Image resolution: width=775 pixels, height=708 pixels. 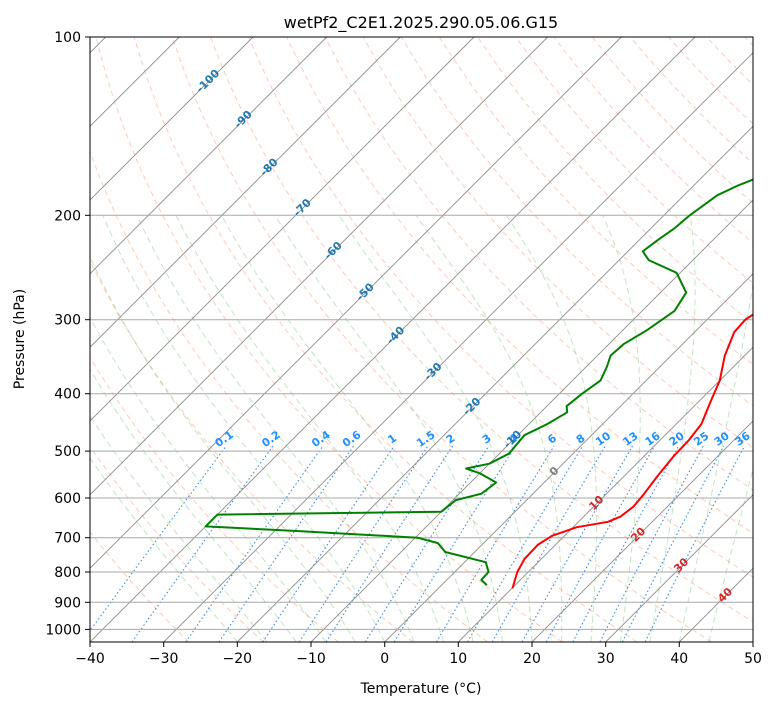 What do you see at coordinates (67, 603) in the screenshot?
I see `y-tick-label: 900` at bounding box center [67, 603].